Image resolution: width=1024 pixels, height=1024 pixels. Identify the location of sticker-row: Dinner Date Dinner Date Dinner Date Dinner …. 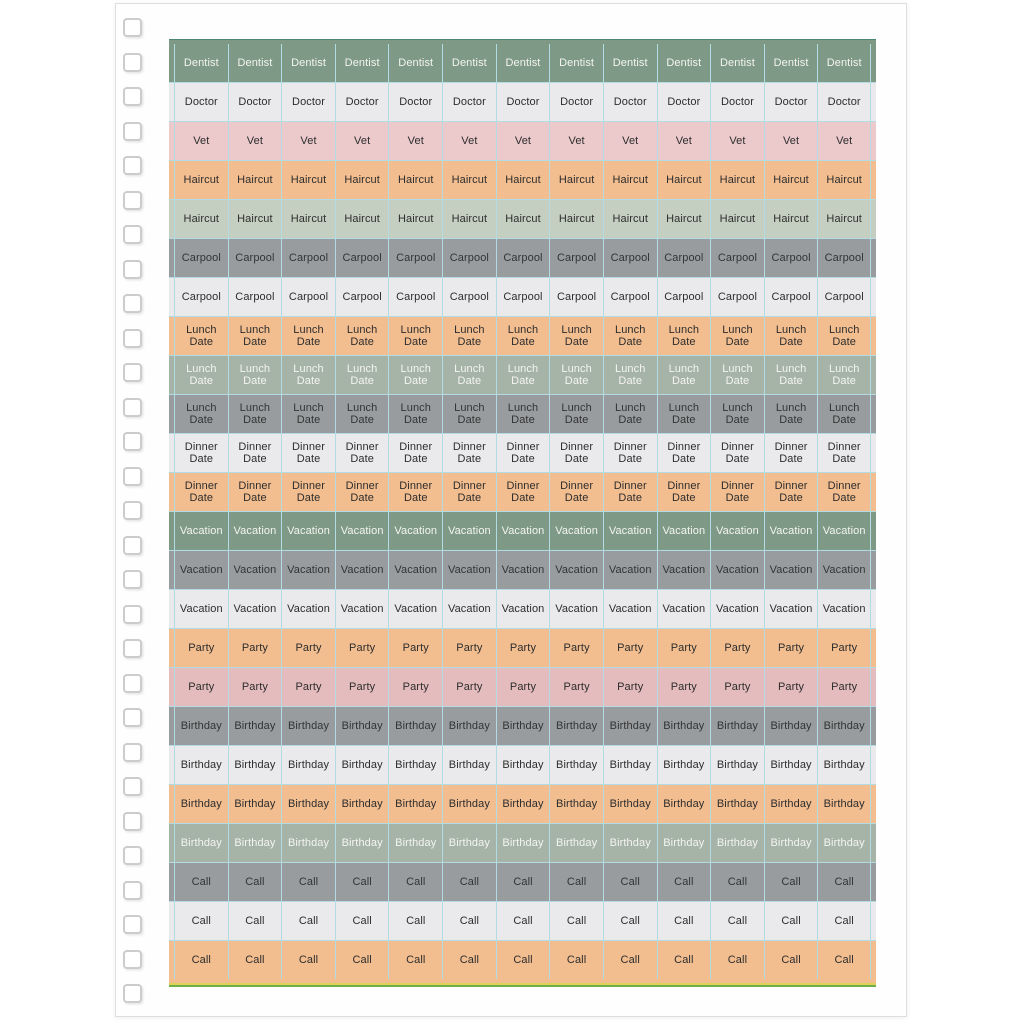
(522, 452).